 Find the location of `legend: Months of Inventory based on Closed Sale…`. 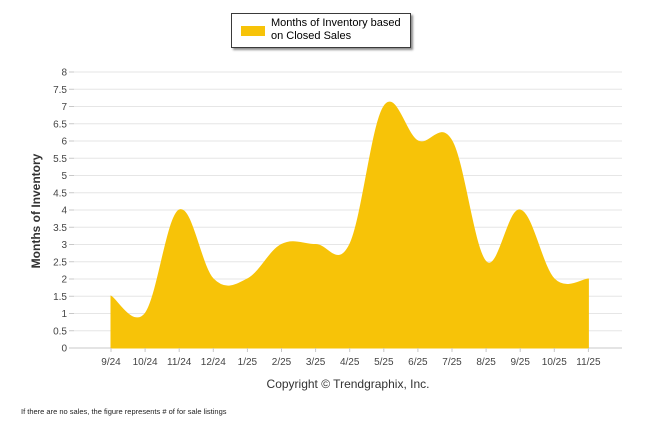

legend: Months of Inventory based on Closed Sale… is located at coordinates (321, 30).